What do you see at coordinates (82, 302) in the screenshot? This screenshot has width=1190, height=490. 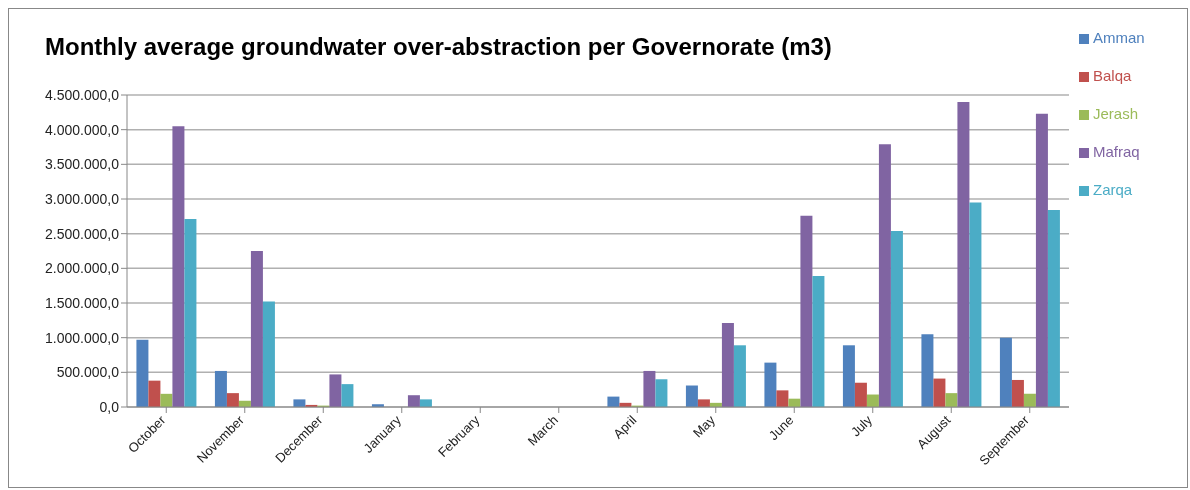 I see `y-tick-label: 1.500.000,0` at bounding box center [82, 302].